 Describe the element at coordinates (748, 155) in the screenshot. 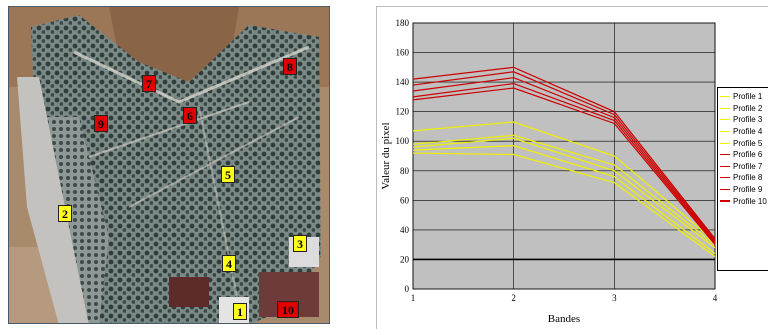

I see `legend-label: Profile 6` at that location.